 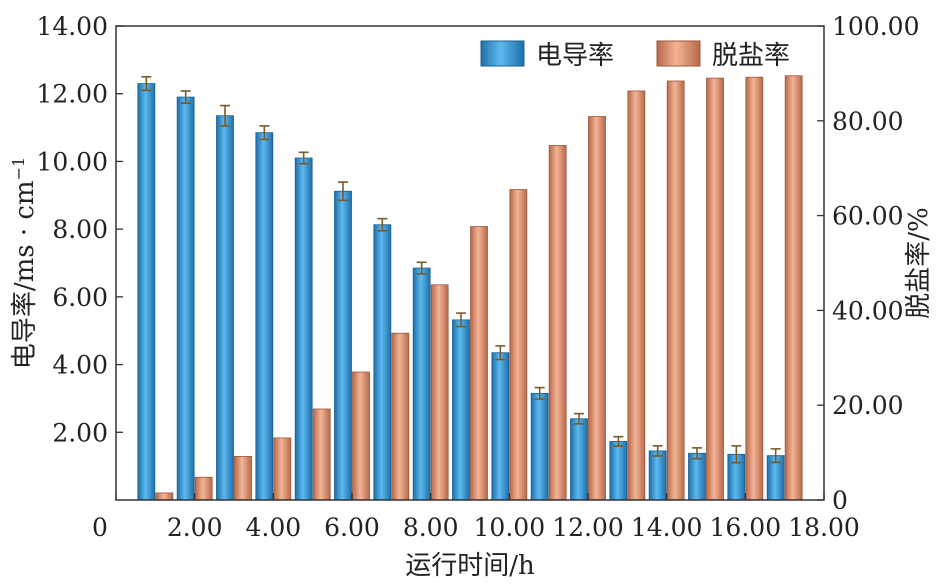 I want to click on right-axis-ticks: 0 20.00 40.00 60.00 80.00 100.00, so click(x=868, y=263).